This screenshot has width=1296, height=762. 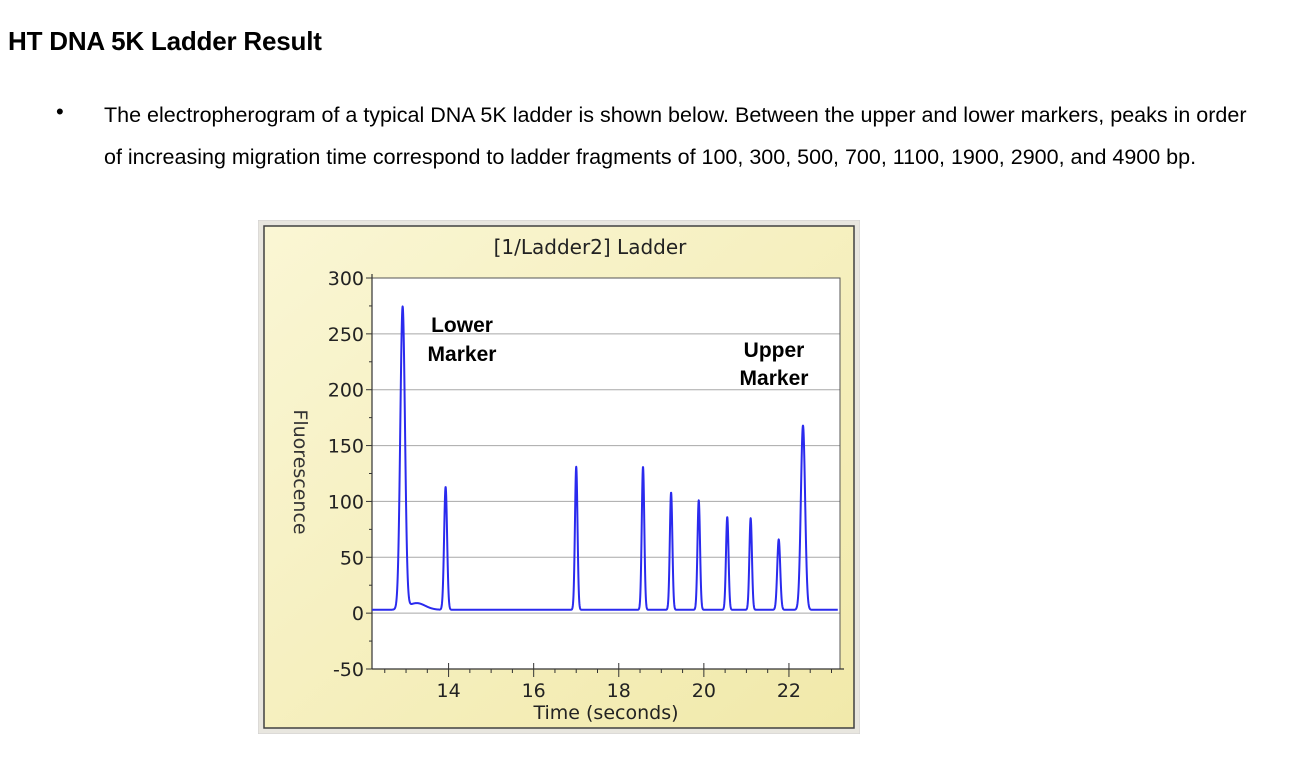 What do you see at coordinates (774, 378) in the screenshot?
I see `upper-marker-line2: Marker` at bounding box center [774, 378].